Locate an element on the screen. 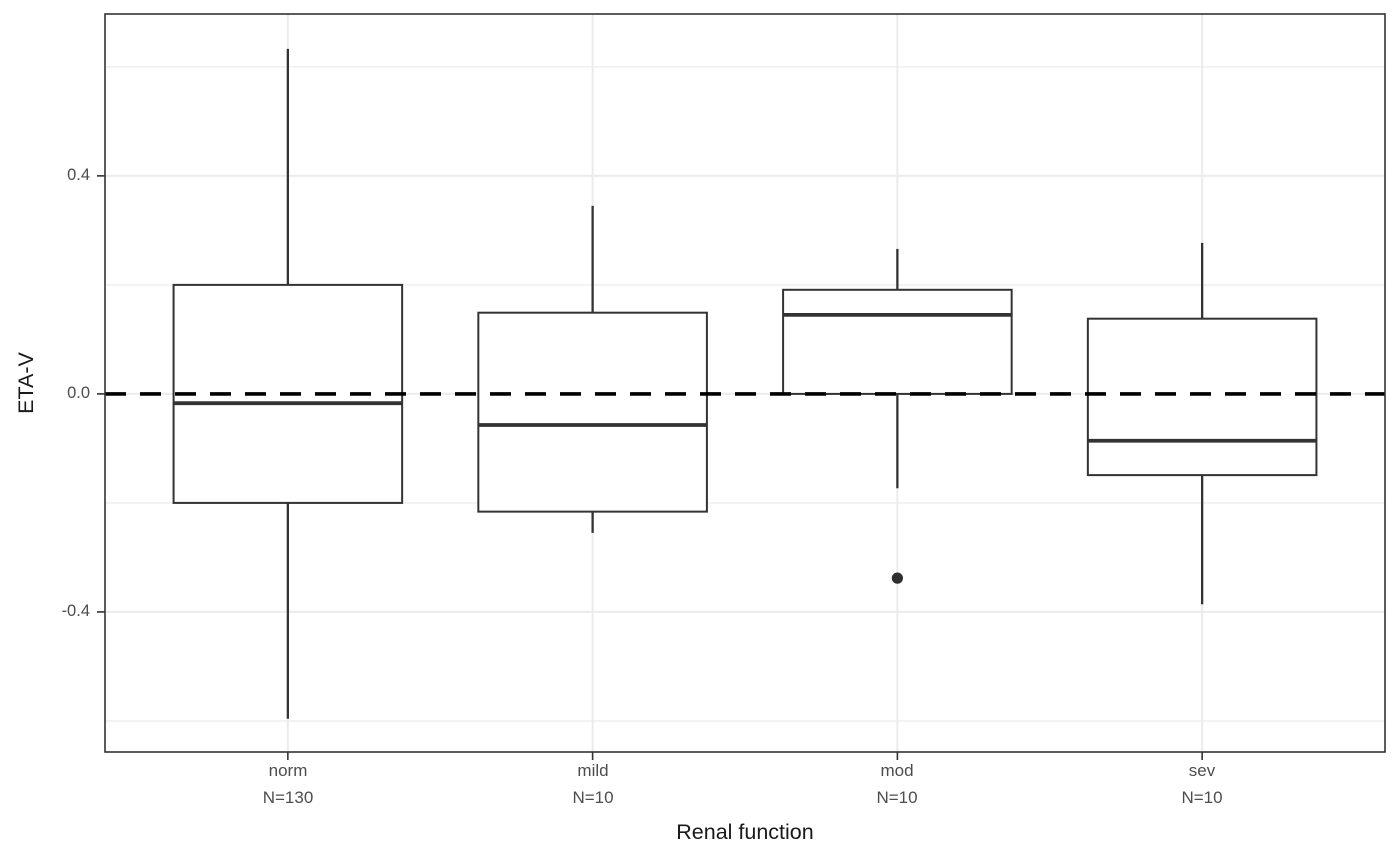 The image size is (1400, 866). y-axis-title: ETA-V is located at coordinates (26, 383).